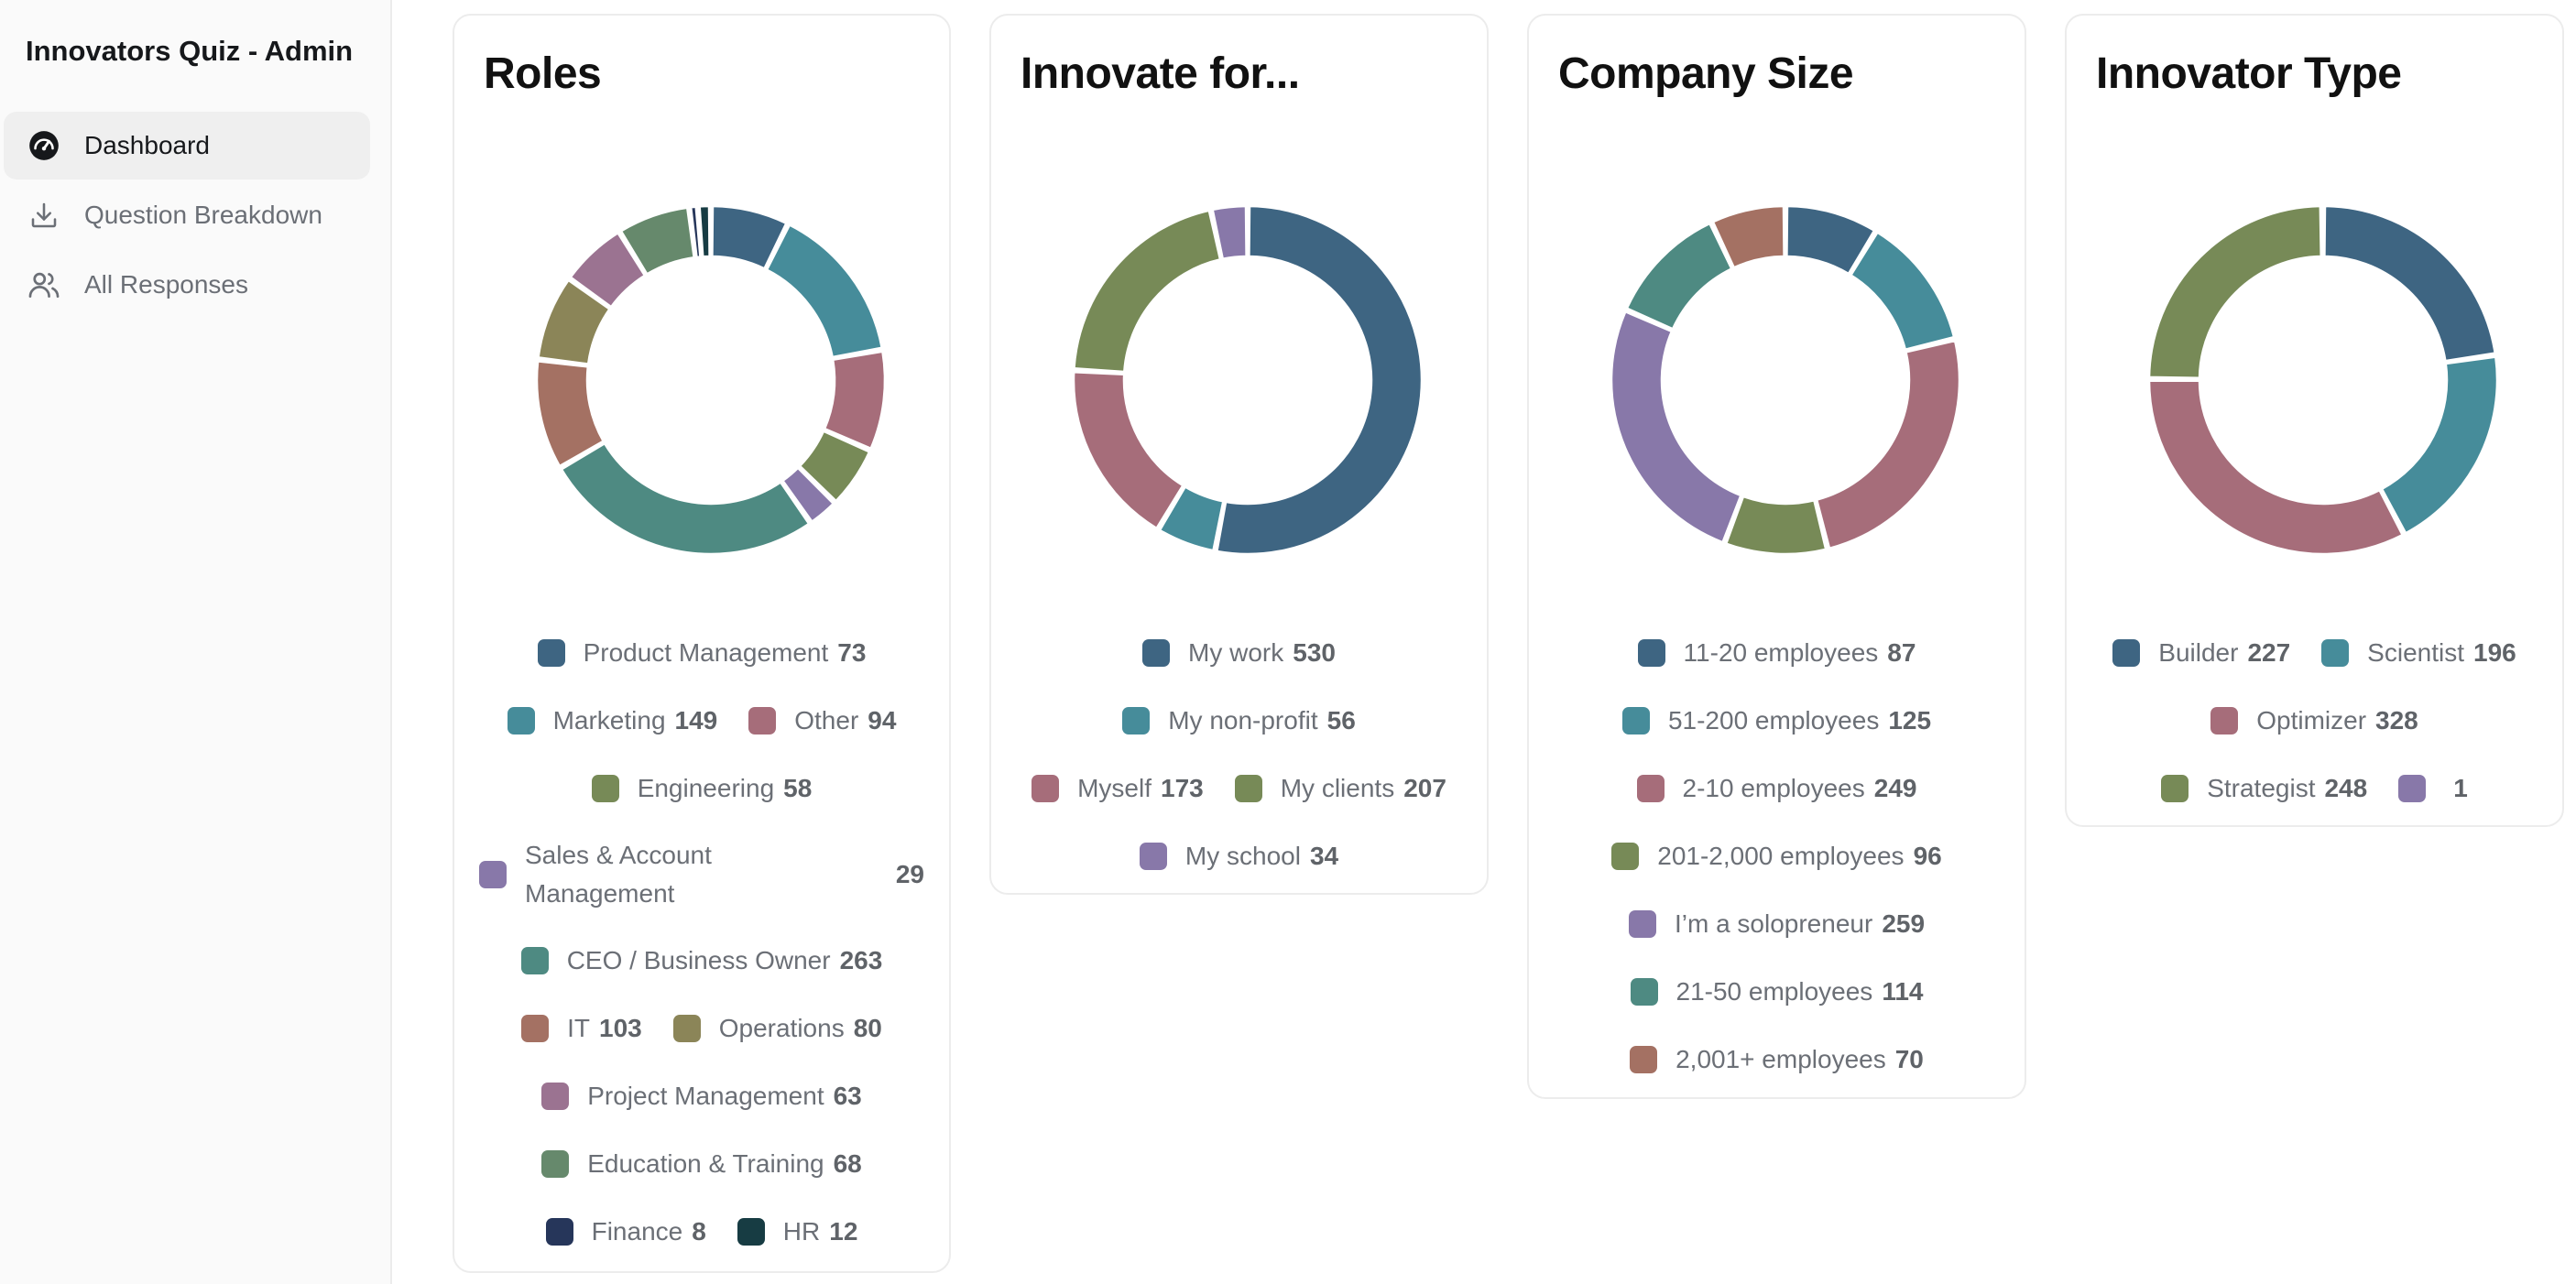  I want to click on donut-slice-optimizer, so click(2276, 467).